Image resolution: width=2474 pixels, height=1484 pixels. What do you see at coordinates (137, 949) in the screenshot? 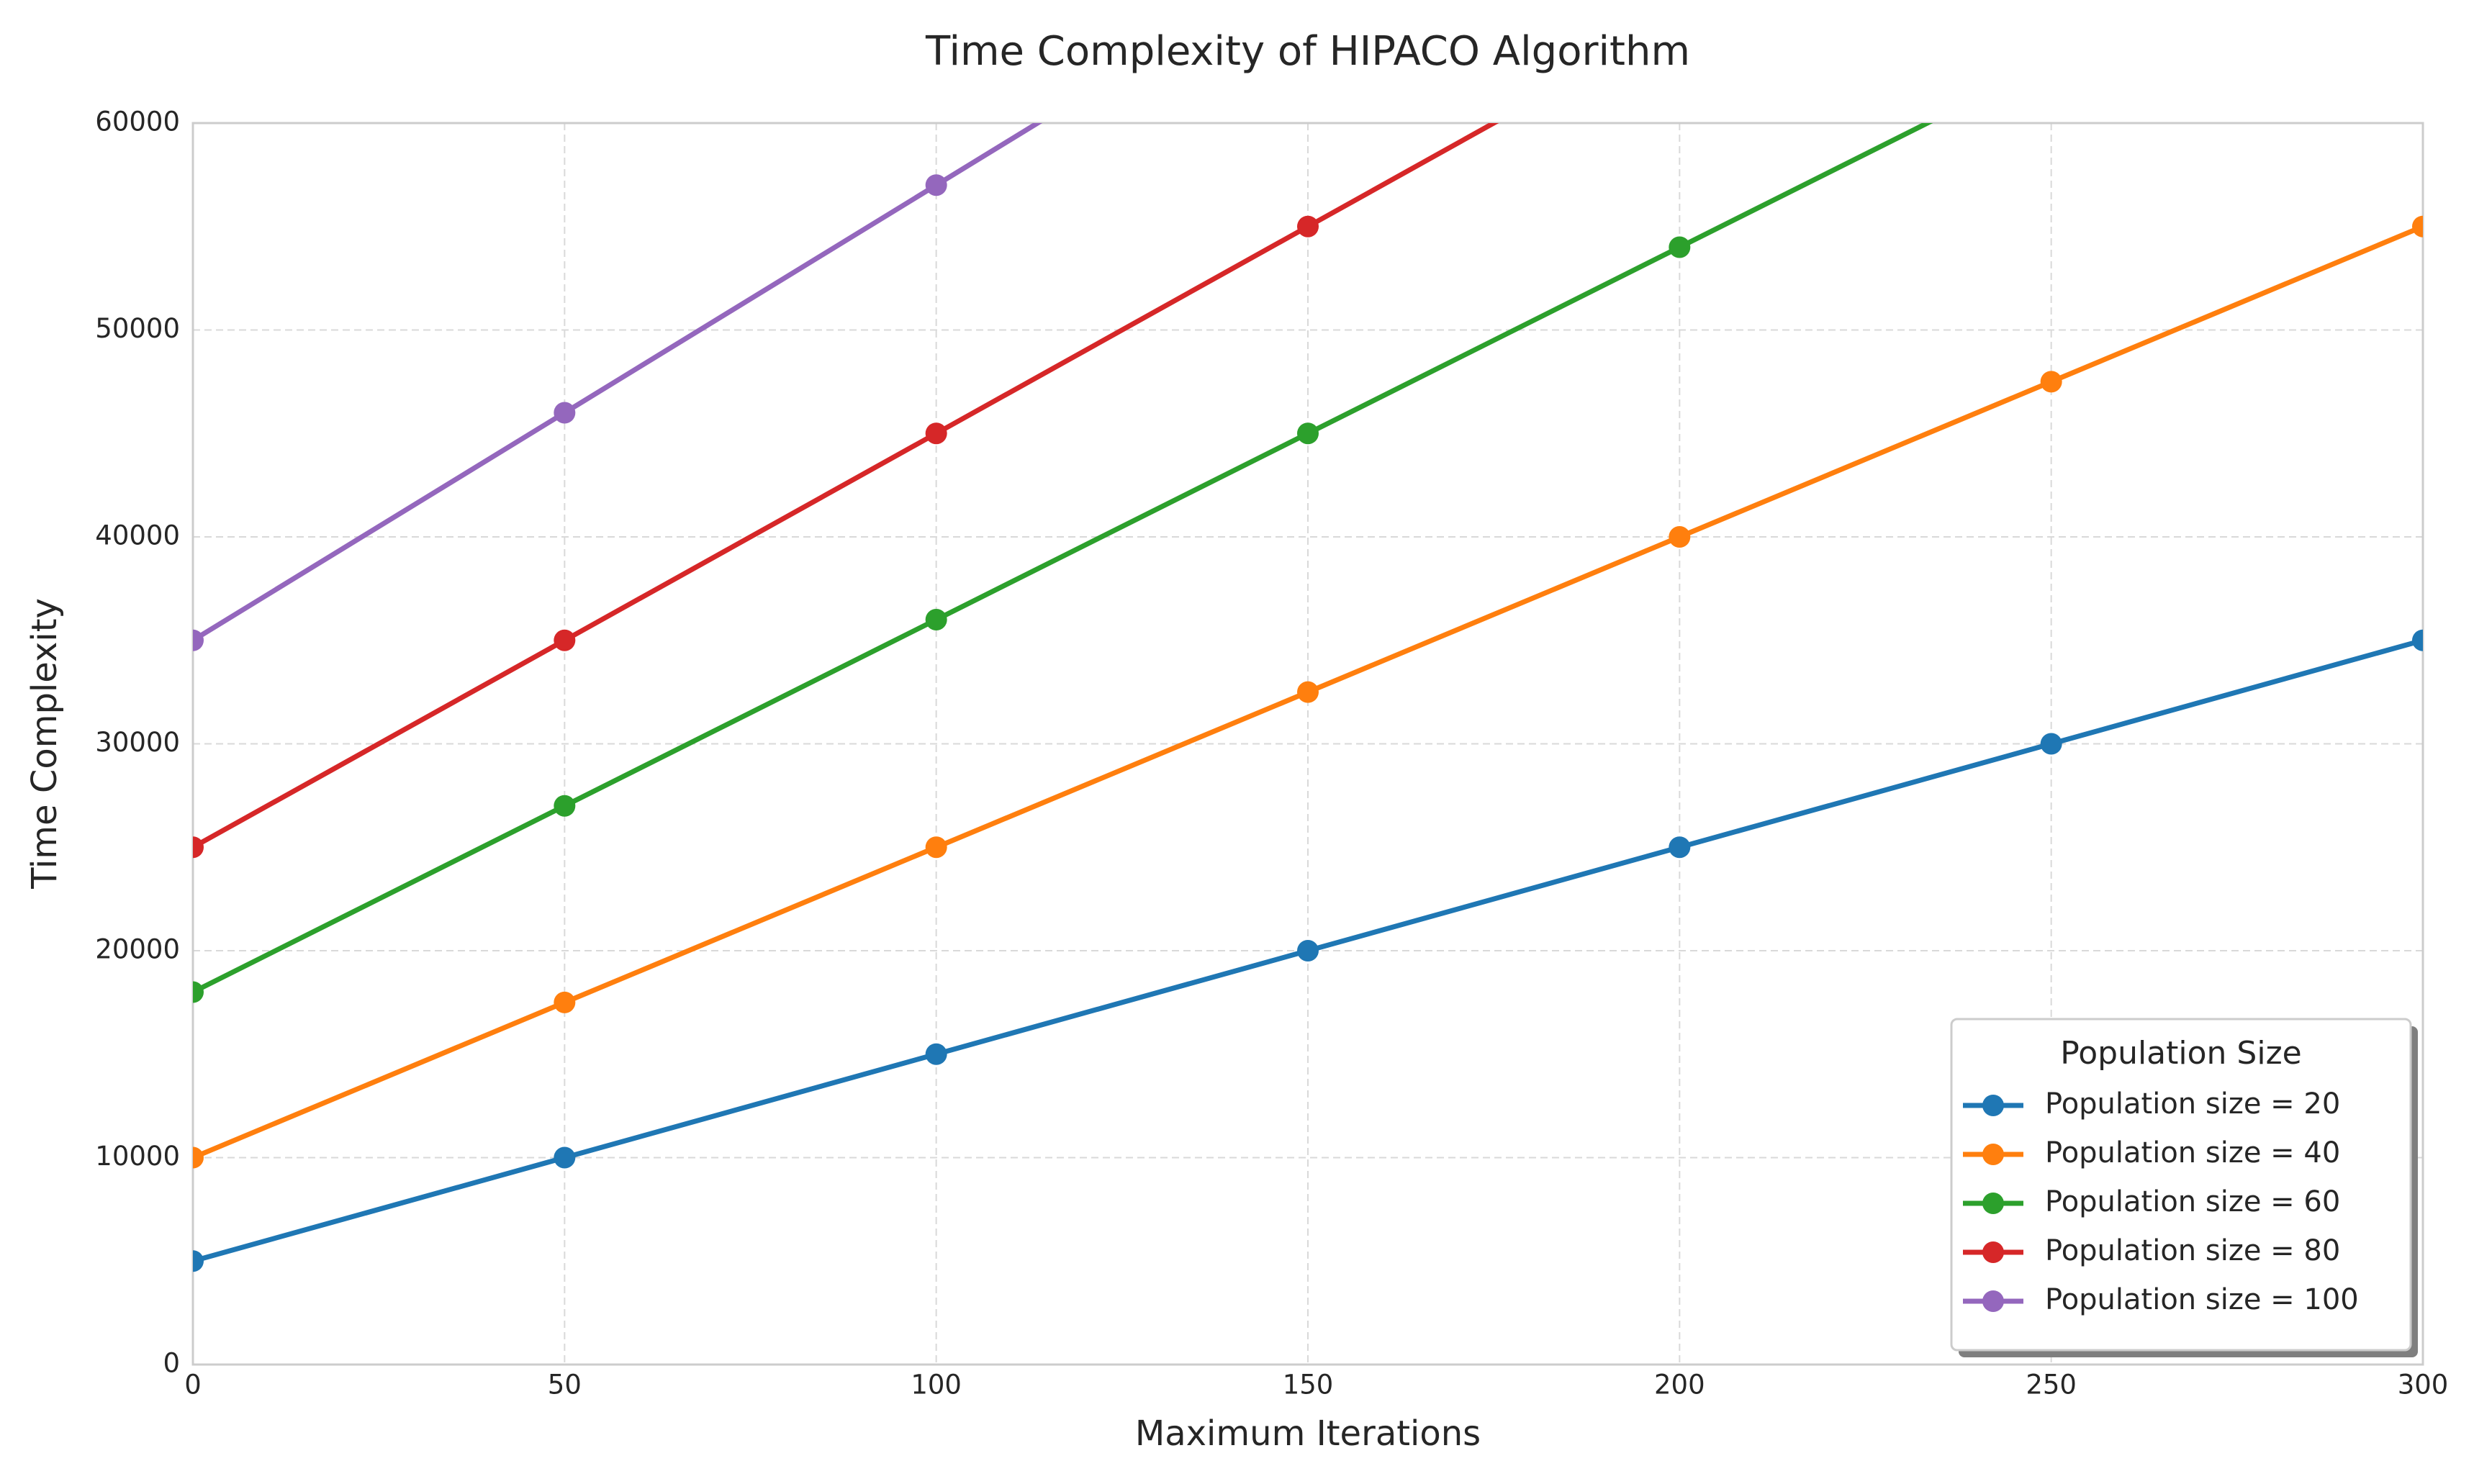
I see `y-tick-label: 20000` at bounding box center [137, 949].